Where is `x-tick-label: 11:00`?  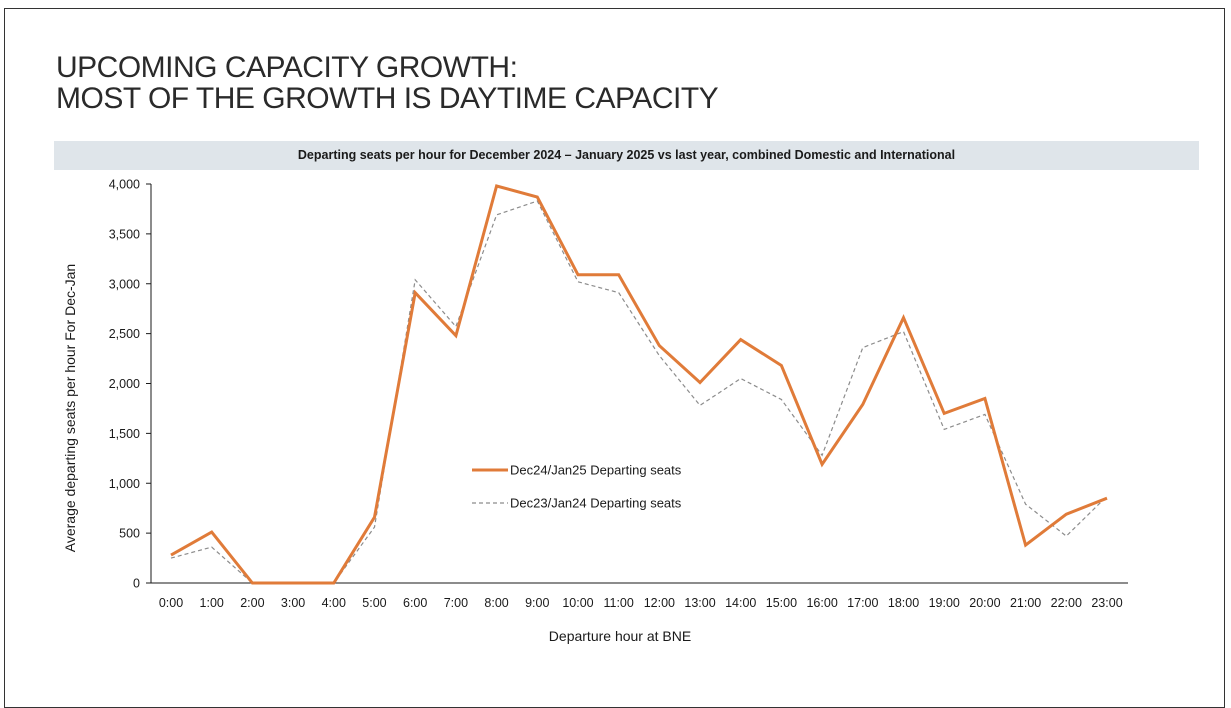
x-tick-label: 11:00 is located at coordinates (618, 603).